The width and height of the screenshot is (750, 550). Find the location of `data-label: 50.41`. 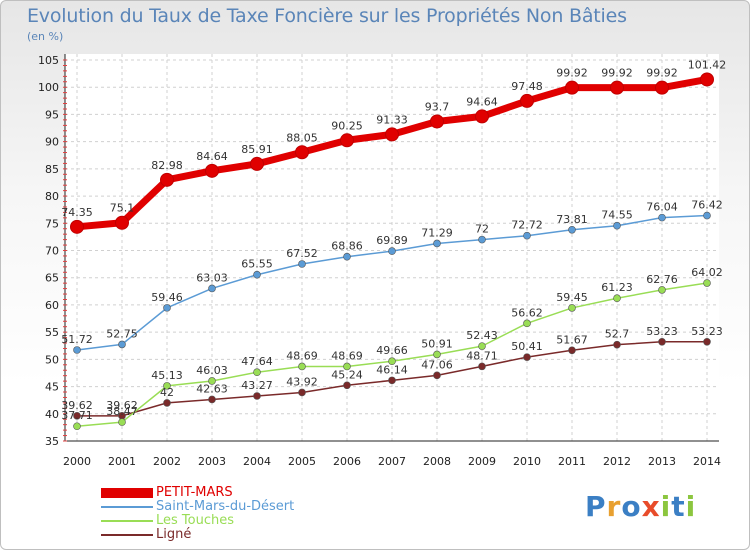

data-label: 50.41 is located at coordinates (527, 346).